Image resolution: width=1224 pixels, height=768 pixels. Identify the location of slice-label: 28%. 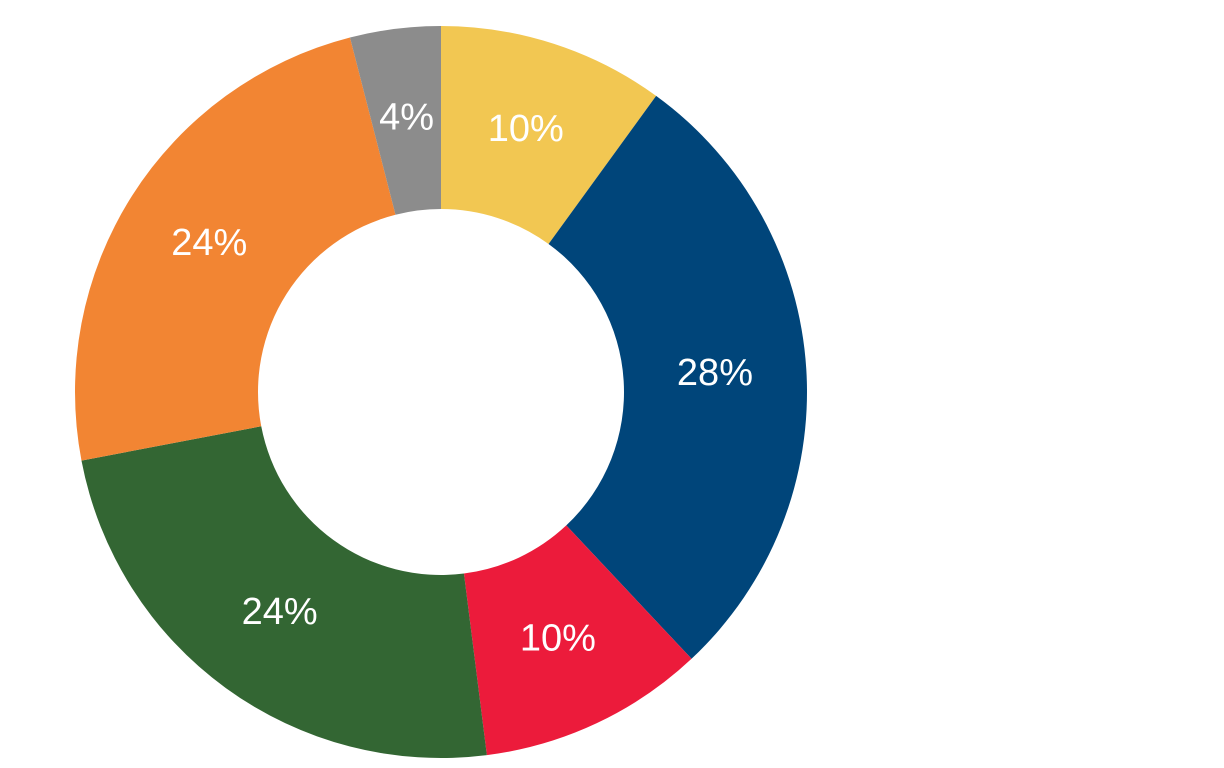
(715, 373).